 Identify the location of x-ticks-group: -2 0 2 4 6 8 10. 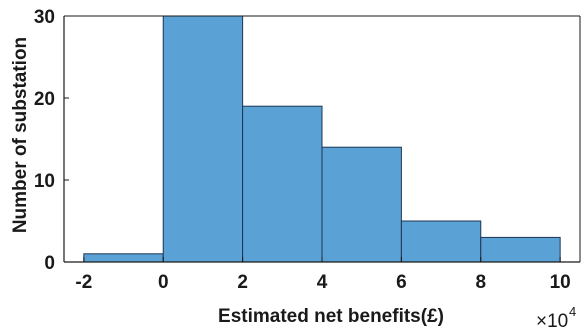
(323, 275).